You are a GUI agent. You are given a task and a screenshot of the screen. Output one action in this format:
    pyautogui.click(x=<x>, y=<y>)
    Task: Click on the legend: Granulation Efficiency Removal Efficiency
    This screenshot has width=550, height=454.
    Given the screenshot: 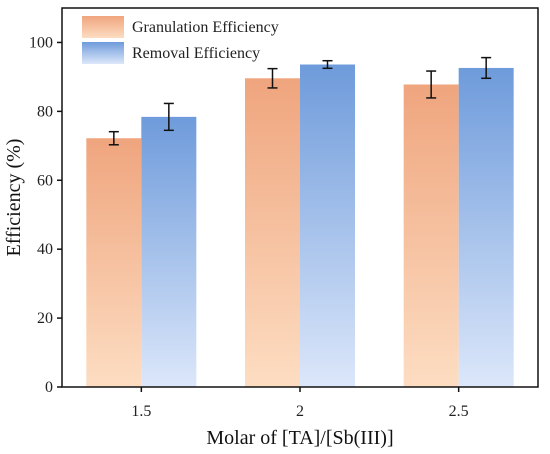 What is the action you would take?
    pyautogui.click(x=180, y=40)
    